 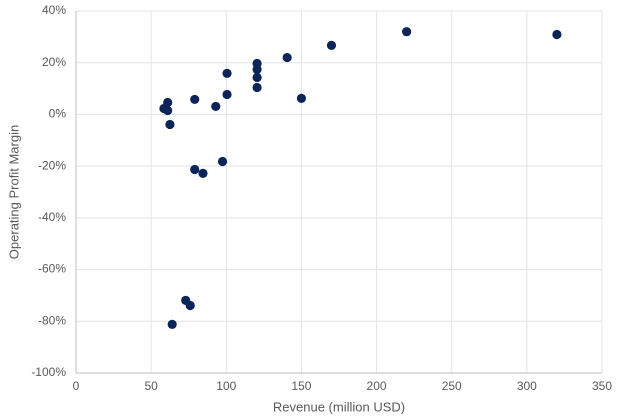 I want to click on y-tick-label: 40%, so click(x=54, y=10).